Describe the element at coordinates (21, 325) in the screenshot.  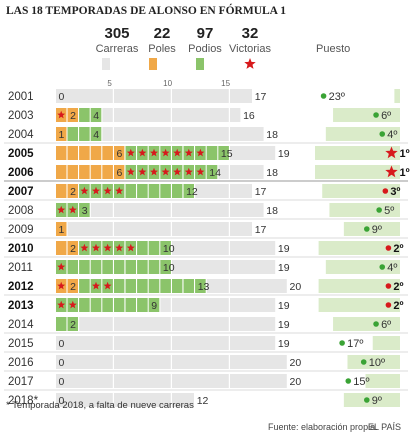
I see `season-year: 2014` at that location.